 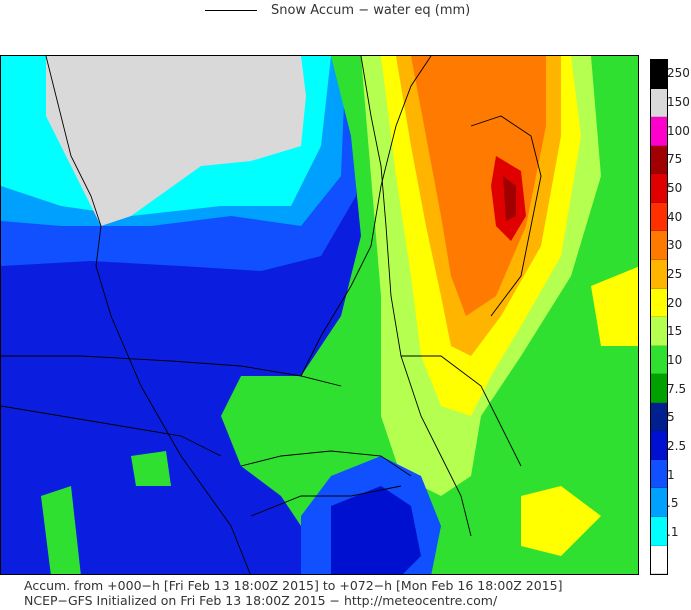 I want to click on colorbar-label: 5, so click(x=671, y=417).